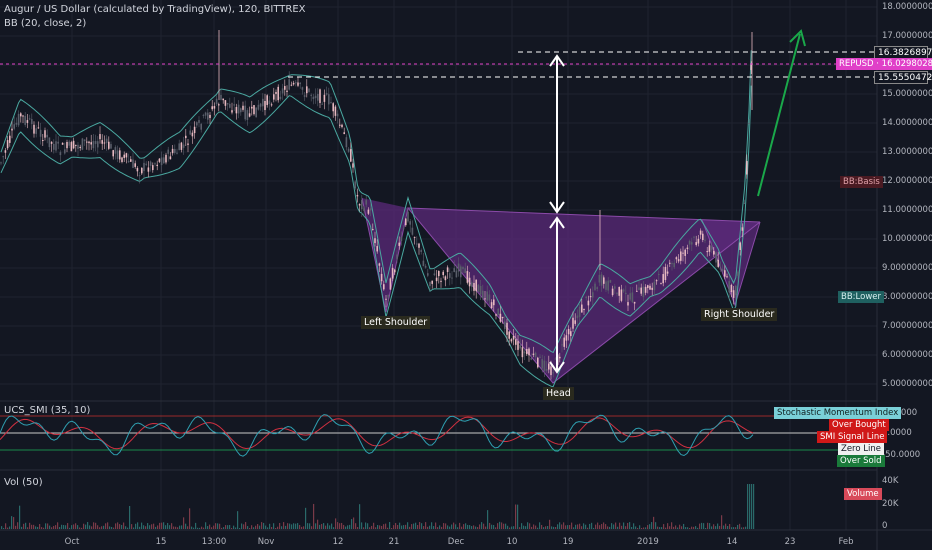 Image resolution: width=932 pixels, height=550 pixels. What do you see at coordinates (394, 542) in the screenshot?
I see `time-tick: 21` at bounding box center [394, 542].